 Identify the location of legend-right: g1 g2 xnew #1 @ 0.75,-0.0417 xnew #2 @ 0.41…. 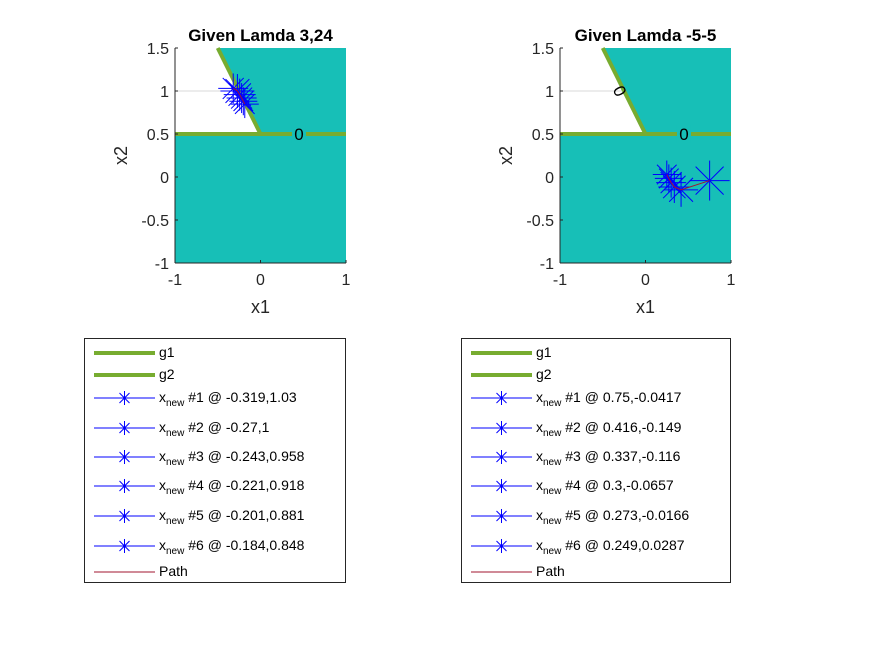
(596, 460).